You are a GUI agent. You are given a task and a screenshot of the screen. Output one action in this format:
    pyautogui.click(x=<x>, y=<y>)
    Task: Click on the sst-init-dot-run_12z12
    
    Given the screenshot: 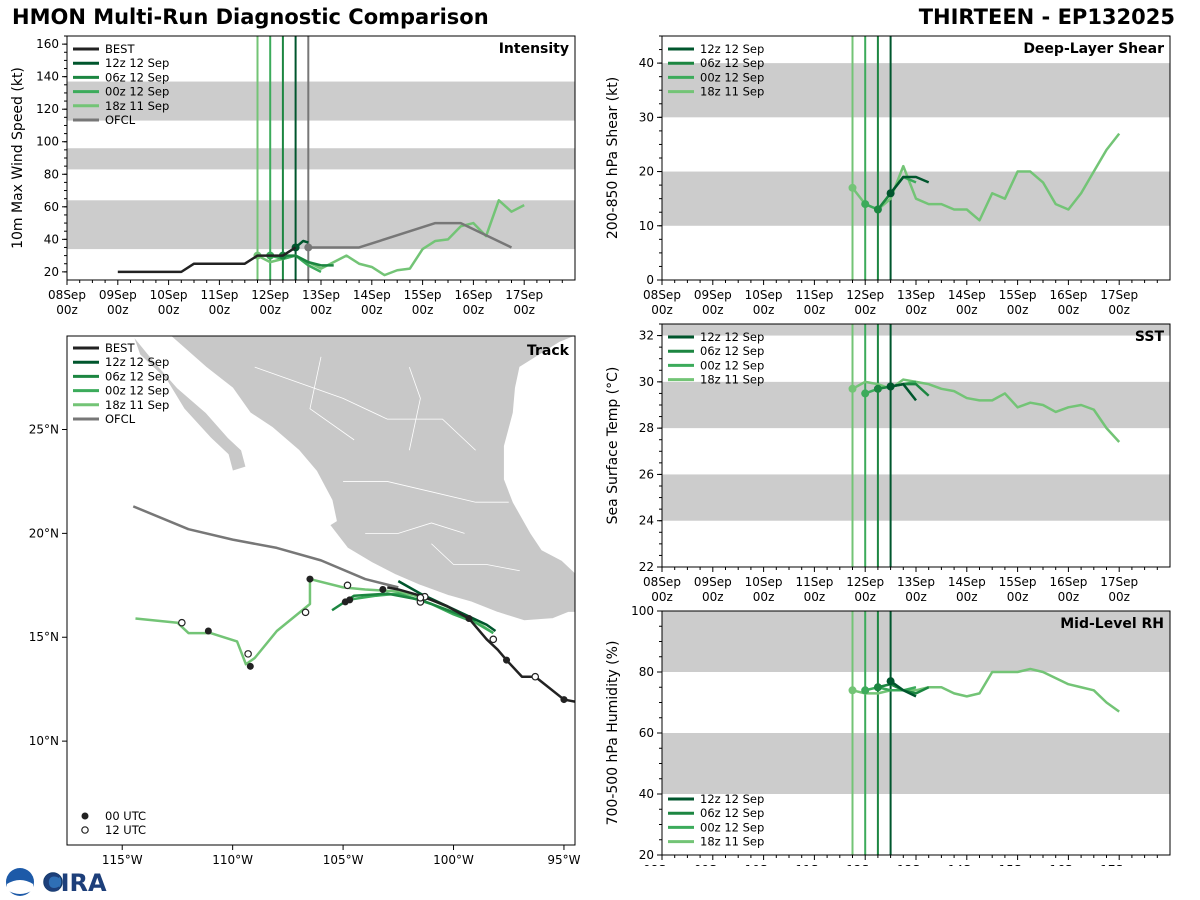 What is the action you would take?
    pyautogui.click(x=890, y=386)
    